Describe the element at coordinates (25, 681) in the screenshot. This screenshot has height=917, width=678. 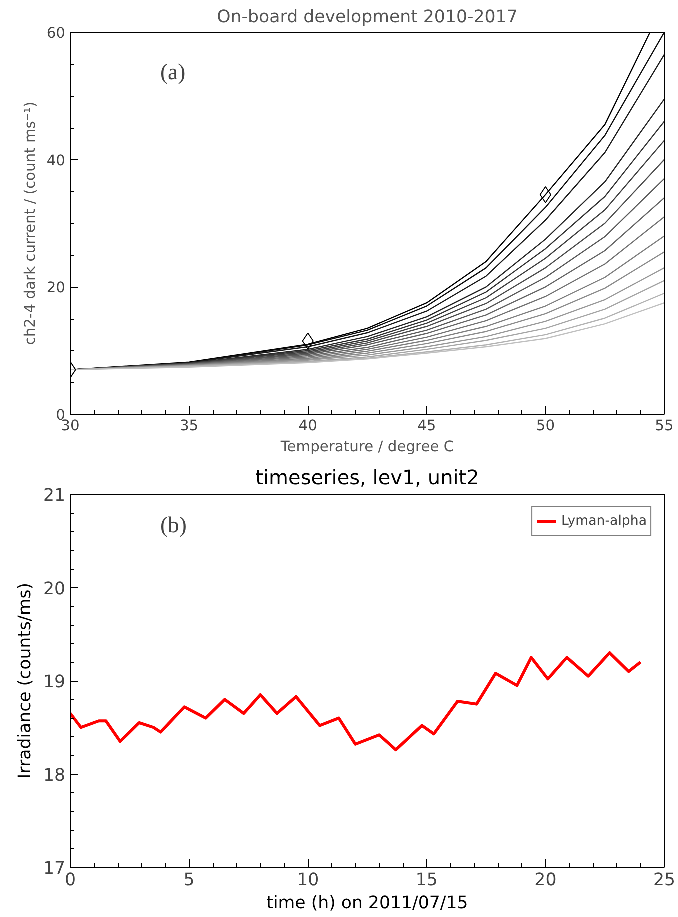
I see `y-axis-title: Irradiance (counts/ms)` at that location.